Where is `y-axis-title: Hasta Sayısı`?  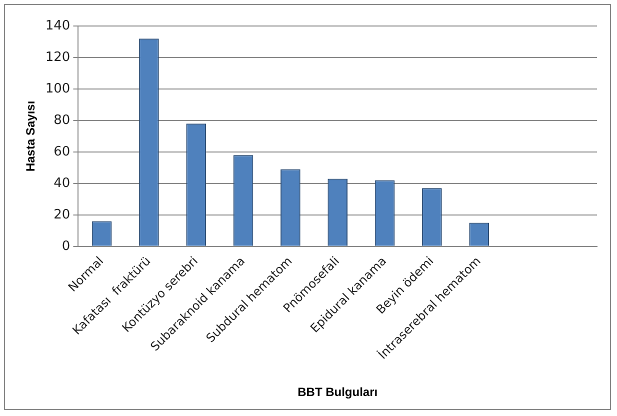 y-axis-title: Hasta Sayısı is located at coordinates (31, 136).